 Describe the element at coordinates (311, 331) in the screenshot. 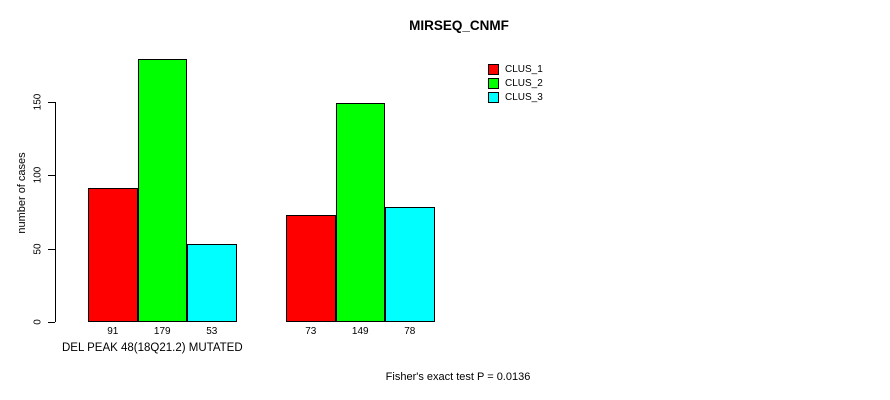

I see `bar-count-label: 73` at that location.